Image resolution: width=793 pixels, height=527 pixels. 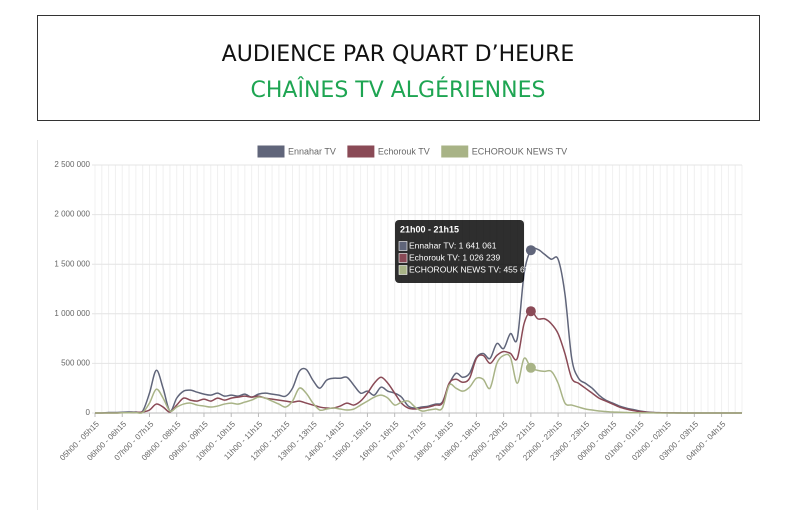 I want to click on y-tick-label: 500 000, so click(x=75, y=363).